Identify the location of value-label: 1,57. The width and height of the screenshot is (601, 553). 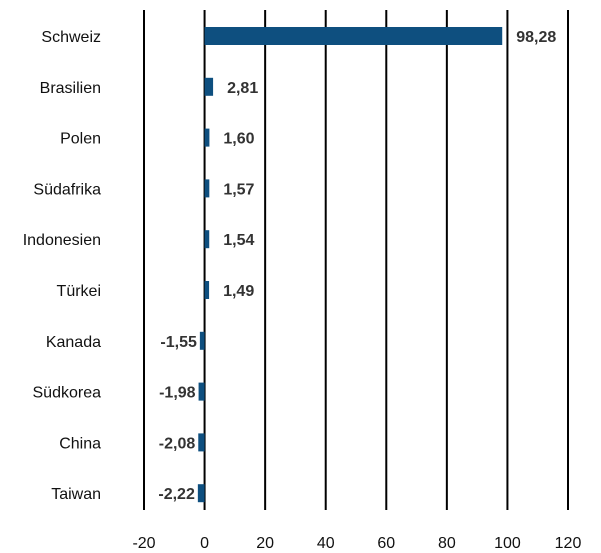
(238, 189).